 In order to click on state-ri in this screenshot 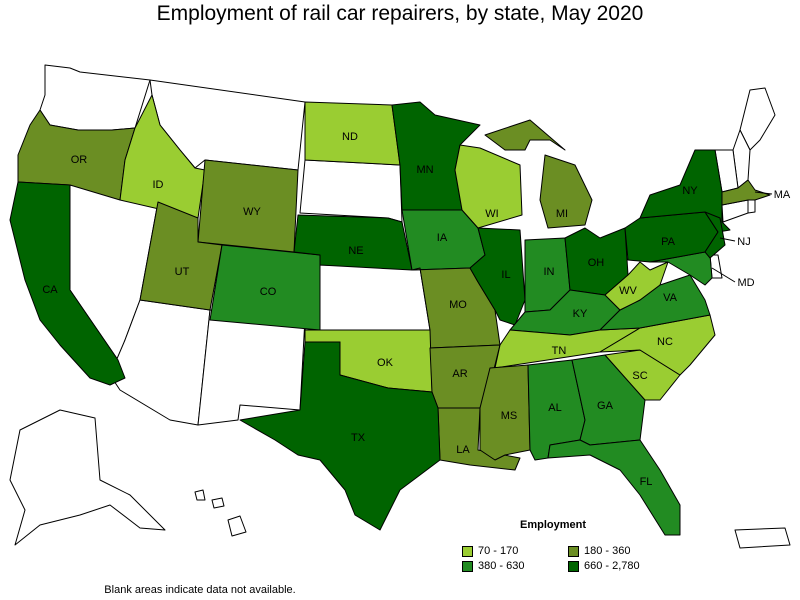, I will do `click(751, 206)`.